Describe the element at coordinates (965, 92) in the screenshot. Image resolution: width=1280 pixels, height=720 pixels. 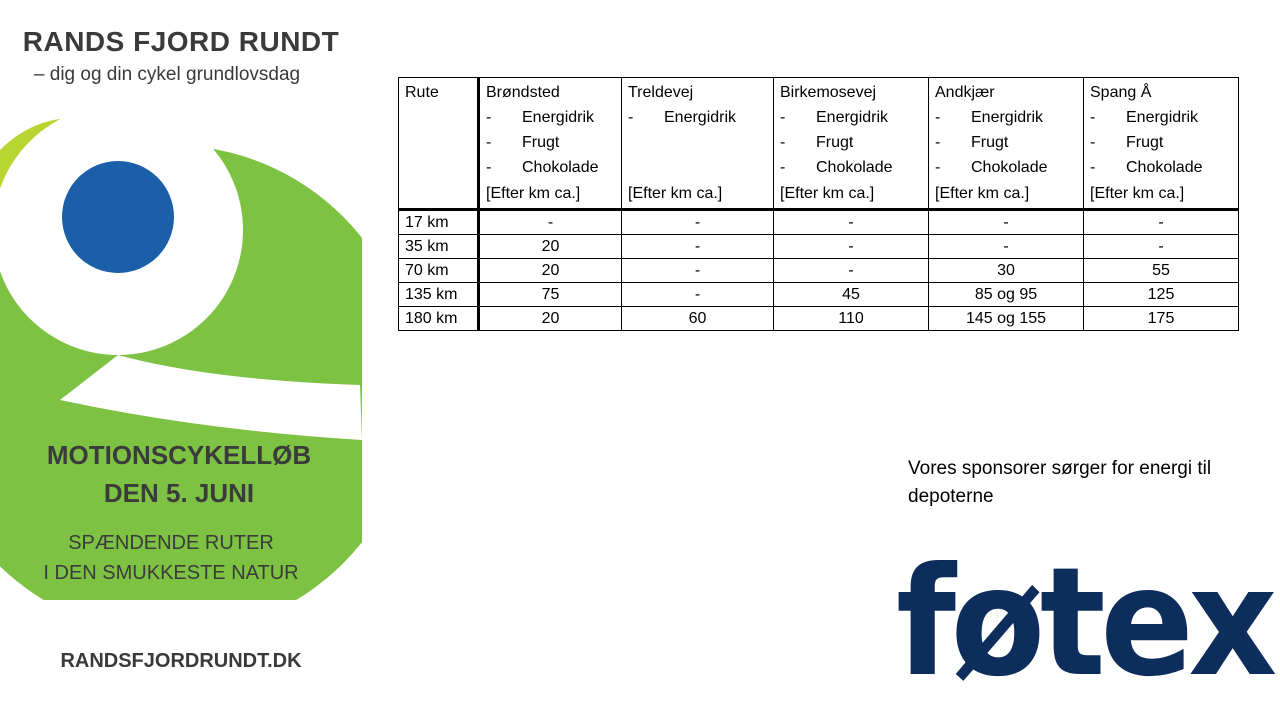
I see `column-name: Andkjær` at that location.